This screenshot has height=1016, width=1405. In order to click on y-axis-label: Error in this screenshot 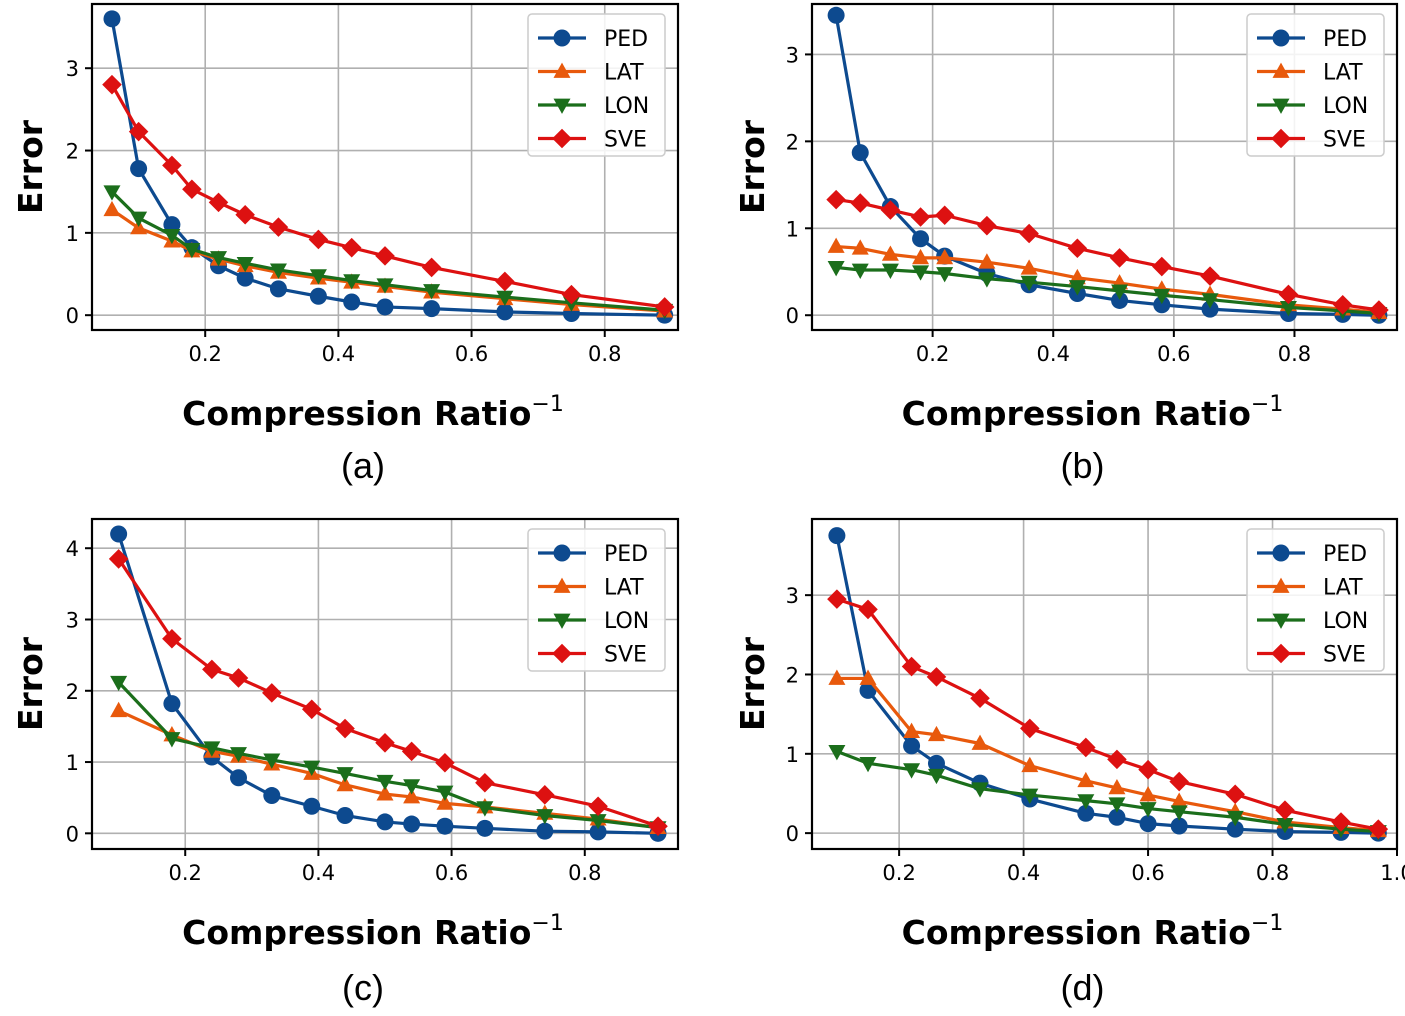, I will do `click(752, 166)`.